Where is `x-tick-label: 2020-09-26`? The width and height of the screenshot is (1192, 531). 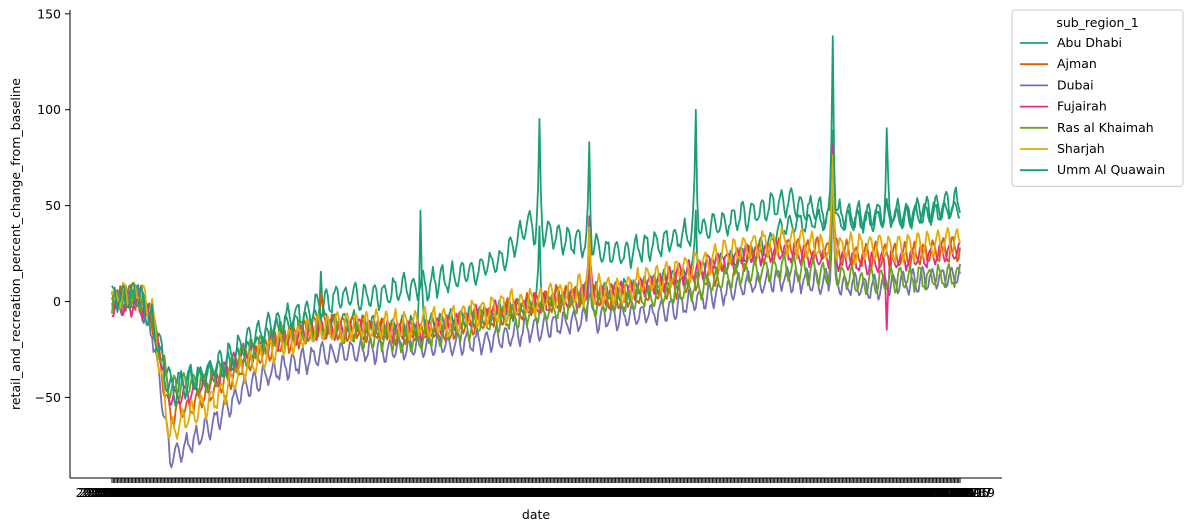 x-tick-label: 2020-09-26 is located at coordinates (422, 492).